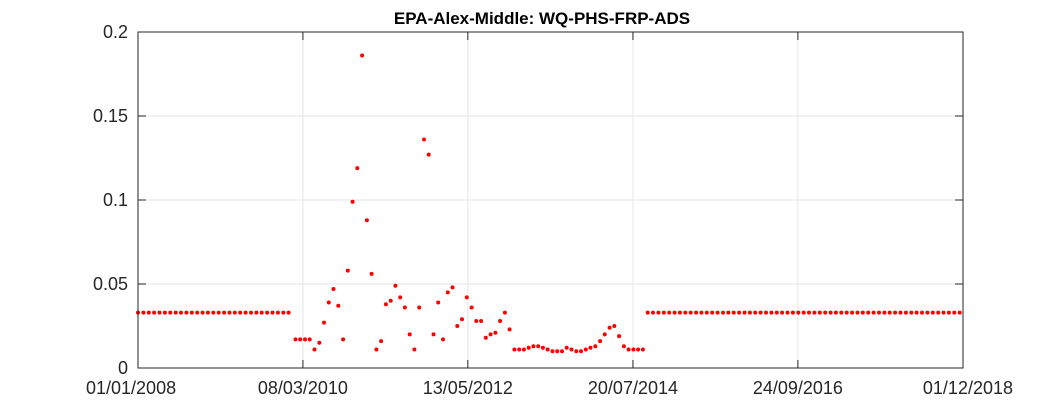 This screenshot has height=413, width=1063. I want to click on x-tick-label: 08/03/2010, so click(303, 388).